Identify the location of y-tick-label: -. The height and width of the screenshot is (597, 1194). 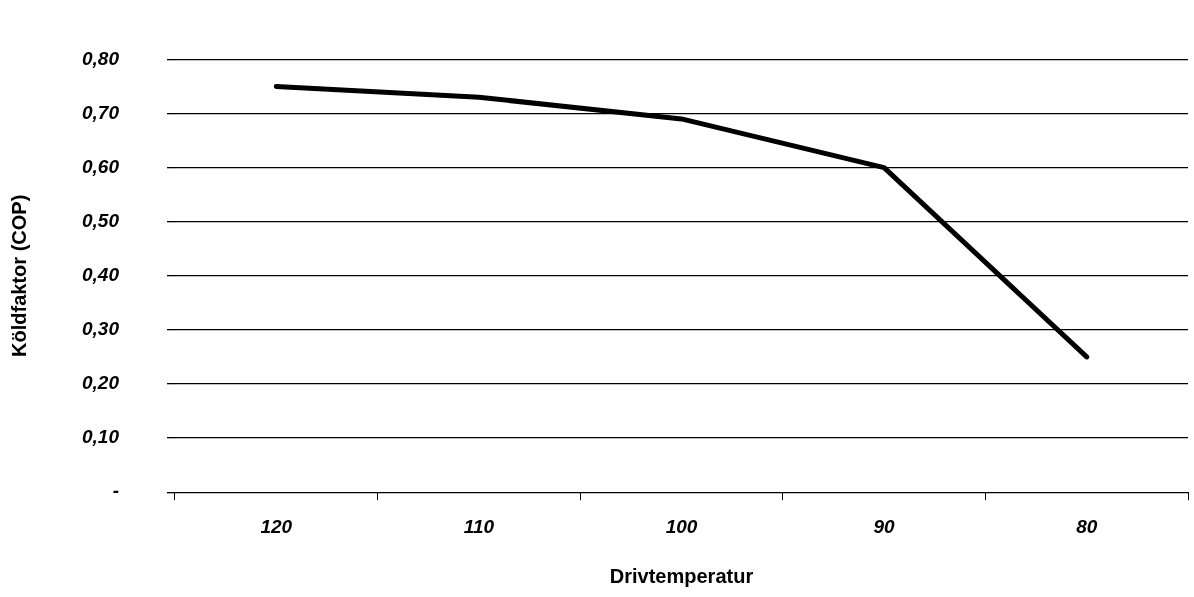
(115, 491).